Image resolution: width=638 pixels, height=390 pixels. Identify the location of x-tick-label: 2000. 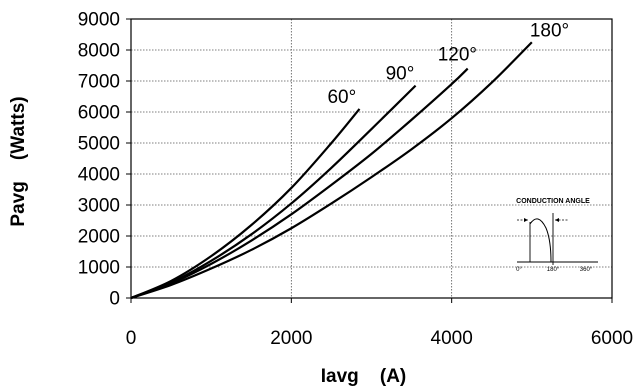
(291, 338).